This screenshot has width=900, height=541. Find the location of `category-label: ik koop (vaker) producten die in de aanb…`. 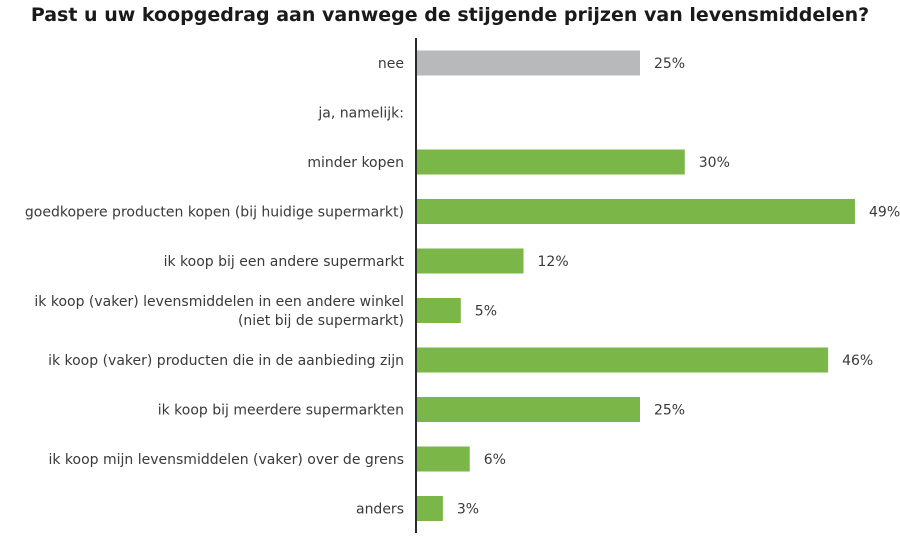

category-label: ik koop (vaker) producten die in de aanb… is located at coordinates (226, 361).